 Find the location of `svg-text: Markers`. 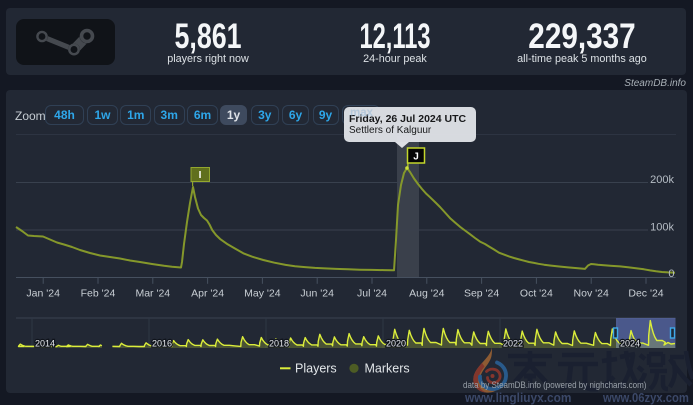

svg-text: Markers is located at coordinates (387, 369).